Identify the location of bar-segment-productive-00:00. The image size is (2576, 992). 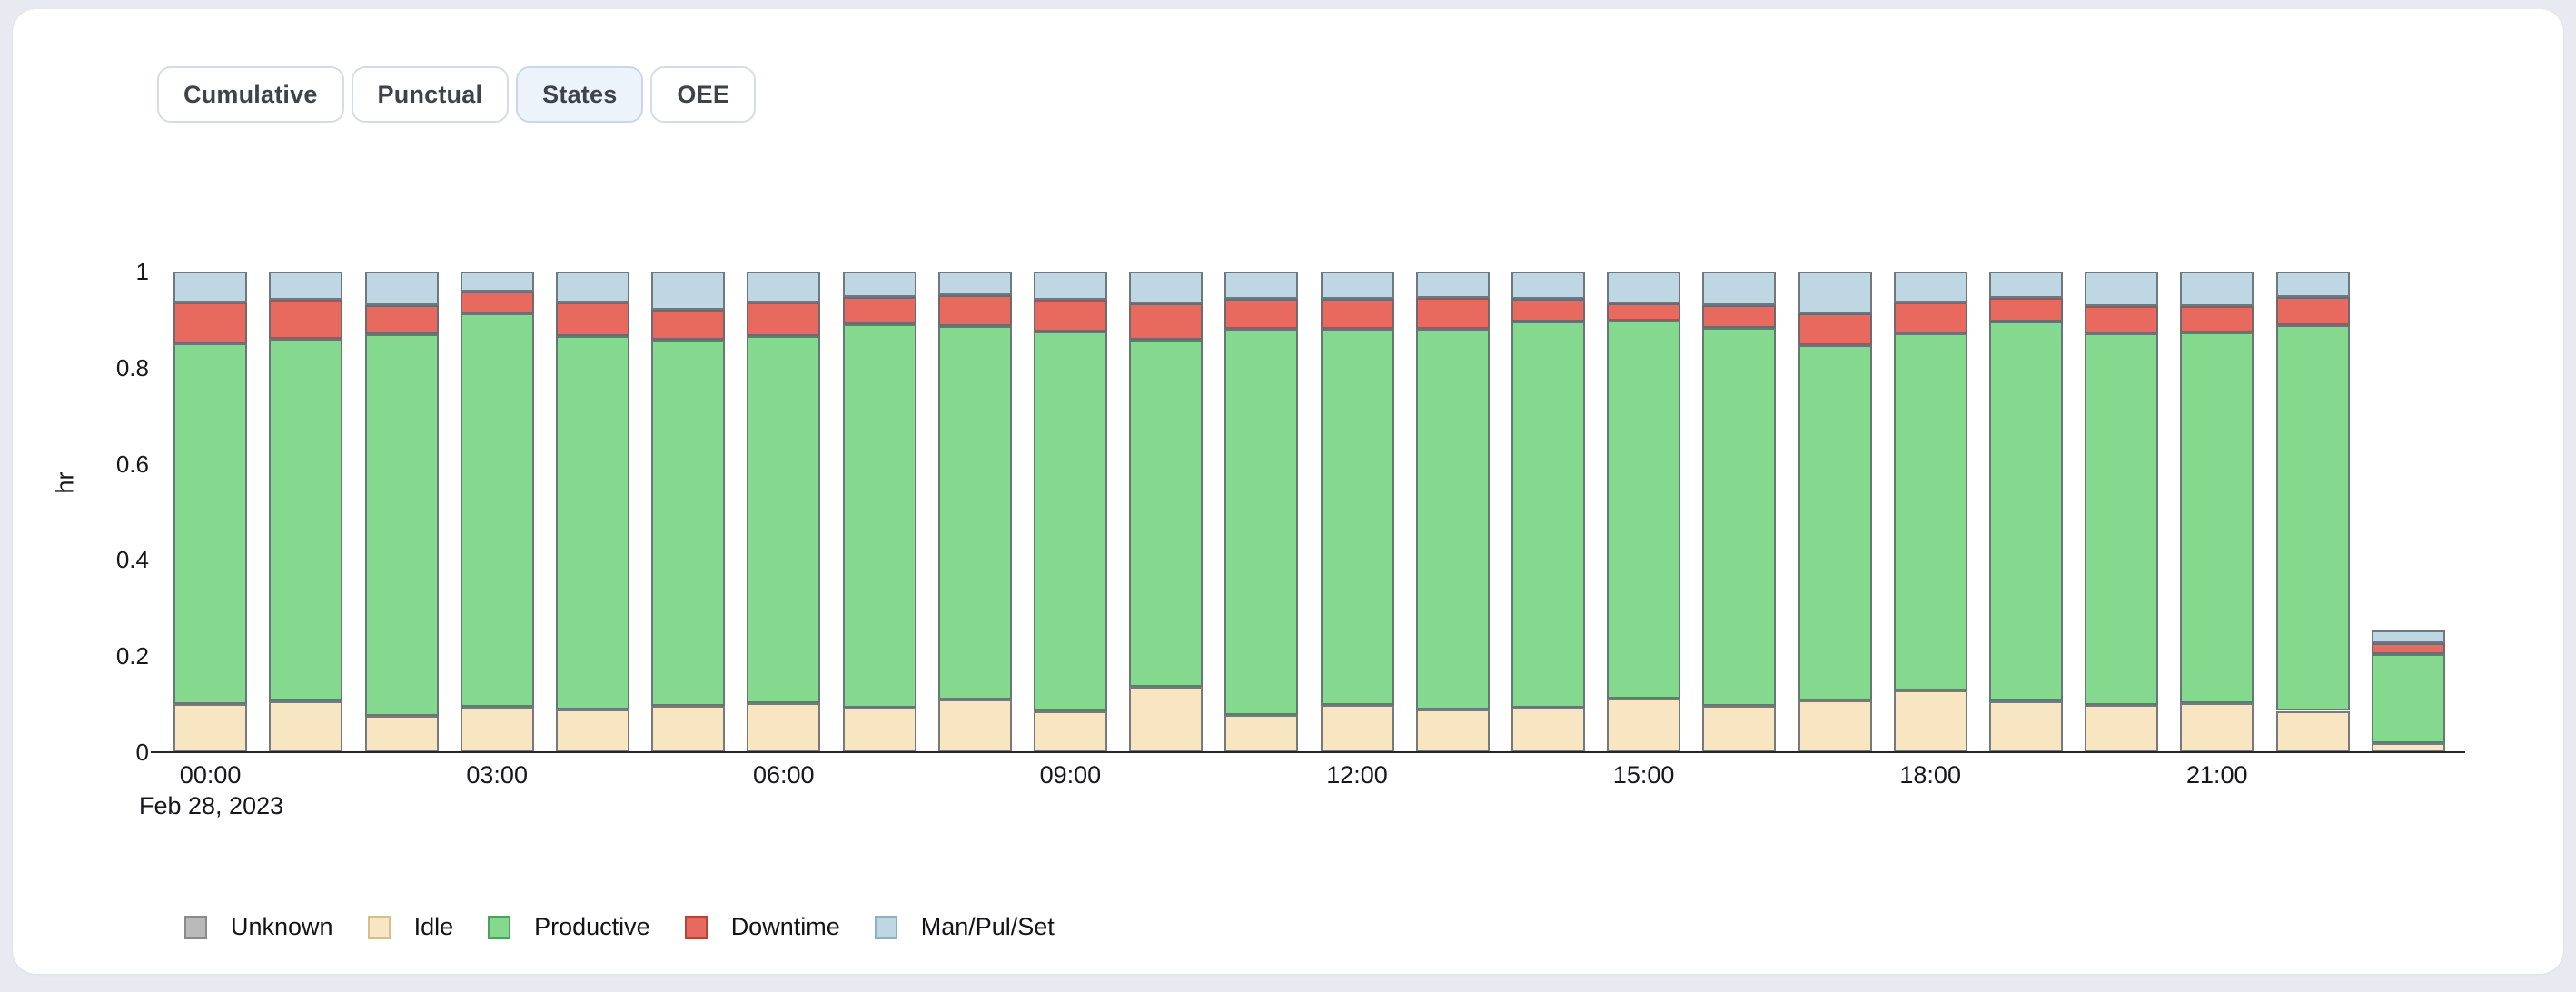
(210, 523).